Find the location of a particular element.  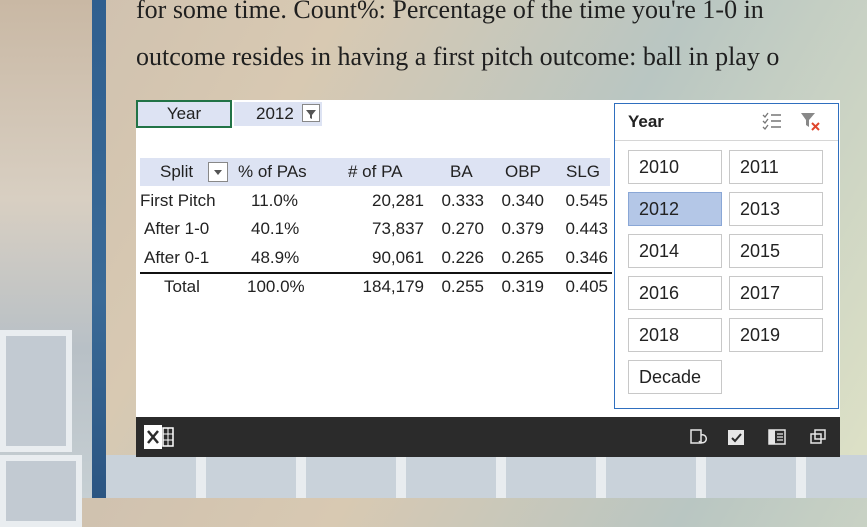

table-cell: 48.9% is located at coordinates (275, 257).